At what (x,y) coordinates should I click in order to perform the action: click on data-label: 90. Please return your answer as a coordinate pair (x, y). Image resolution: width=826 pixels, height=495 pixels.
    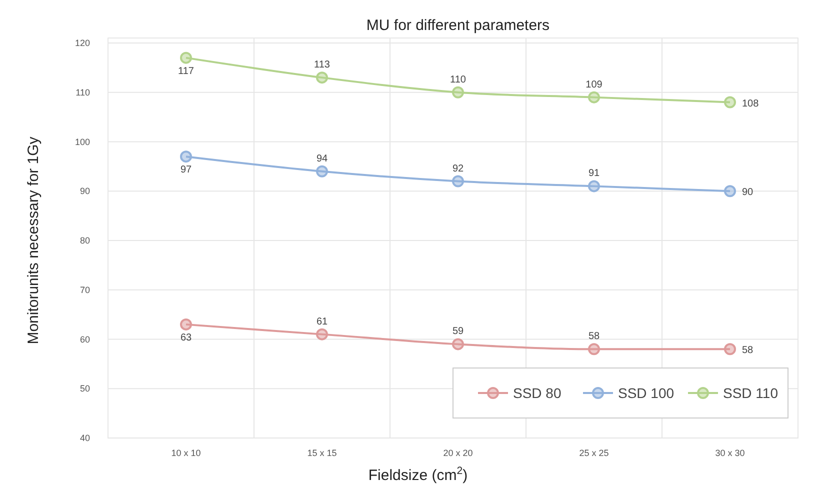
    Looking at the image, I should click on (748, 192).